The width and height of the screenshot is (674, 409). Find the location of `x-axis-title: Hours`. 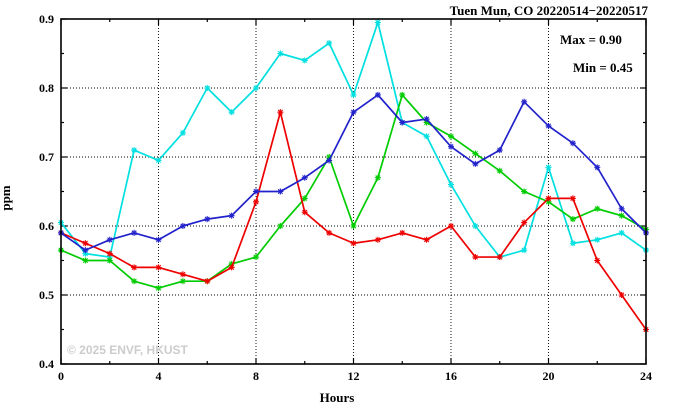

x-axis-title: Hours is located at coordinates (337, 397).